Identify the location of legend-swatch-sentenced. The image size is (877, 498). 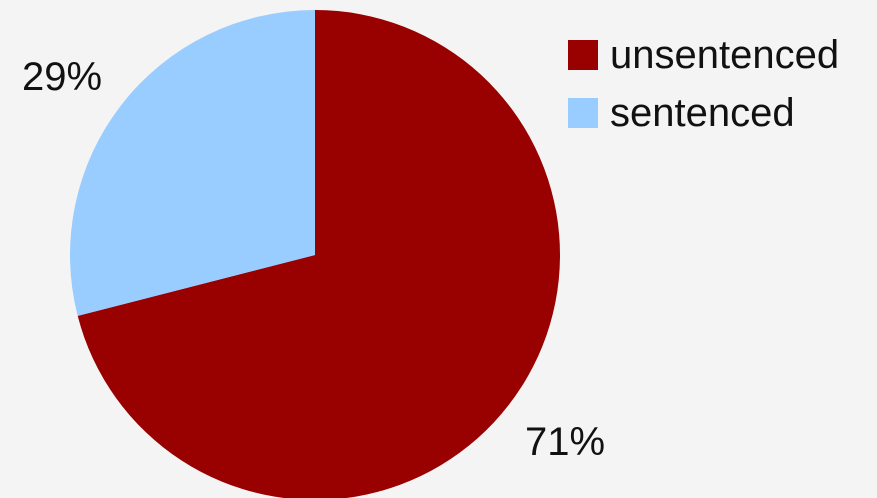
(583, 113).